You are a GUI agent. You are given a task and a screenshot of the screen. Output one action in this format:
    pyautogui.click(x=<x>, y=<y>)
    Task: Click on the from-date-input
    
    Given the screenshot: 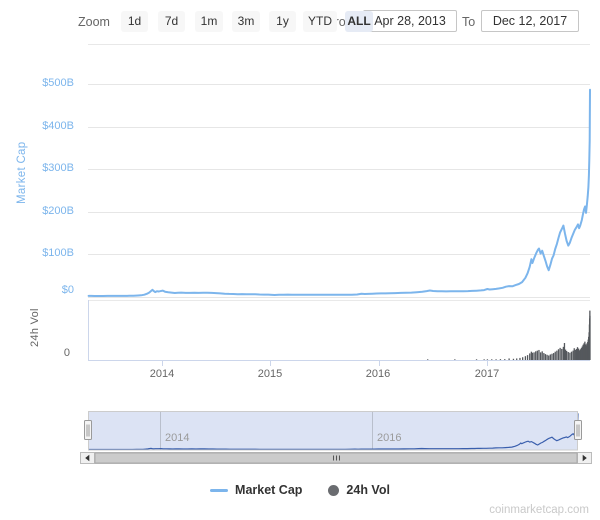 What is the action you would take?
    pyautogui.click(x=410, y=21)
    